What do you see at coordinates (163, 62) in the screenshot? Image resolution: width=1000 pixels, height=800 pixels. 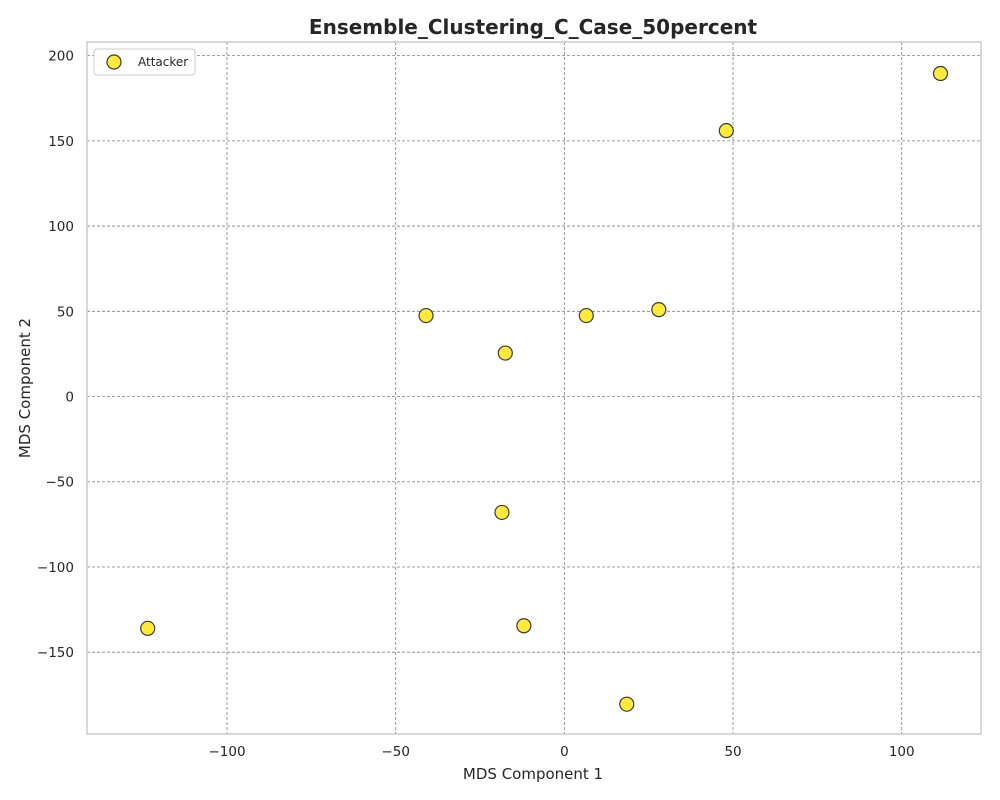 I see `legend-label: Attacker` at bounding box center [163, 62].